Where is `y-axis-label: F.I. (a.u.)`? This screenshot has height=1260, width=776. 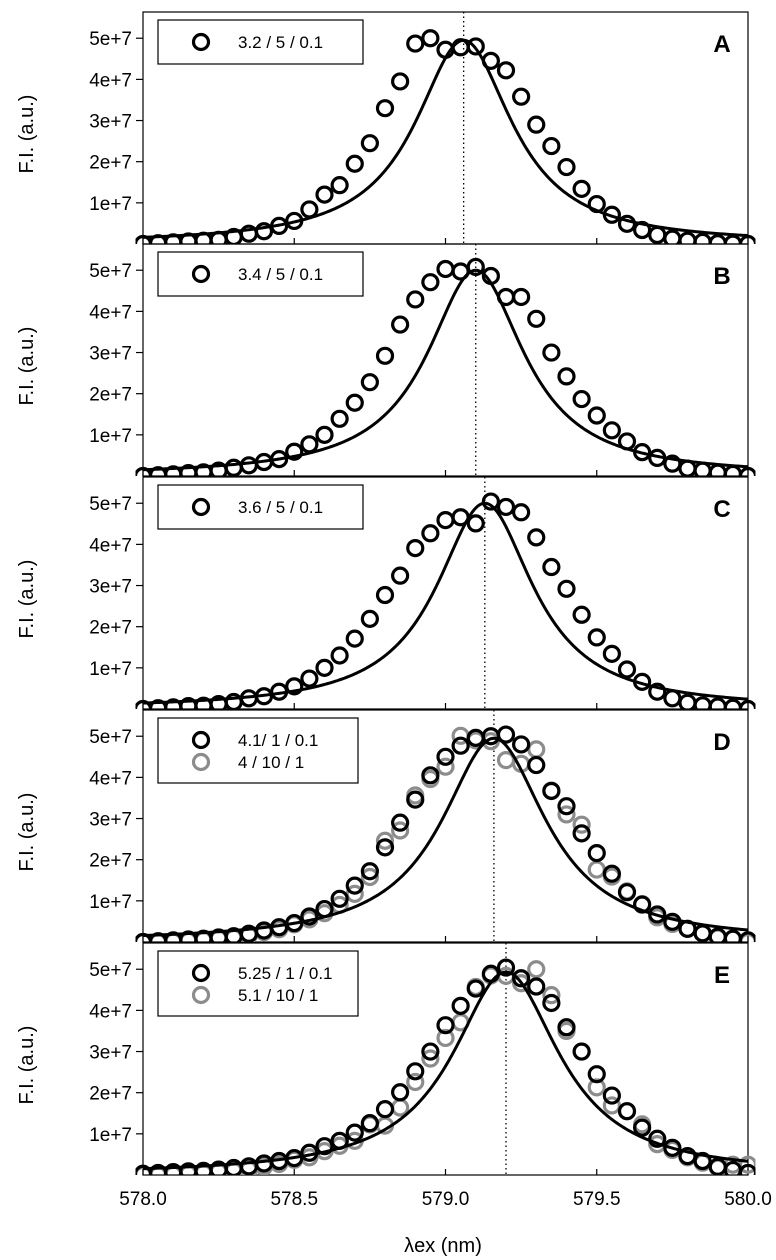
y-axis-label: F.I. (a.u.) is located at coordinates (27, 1065).